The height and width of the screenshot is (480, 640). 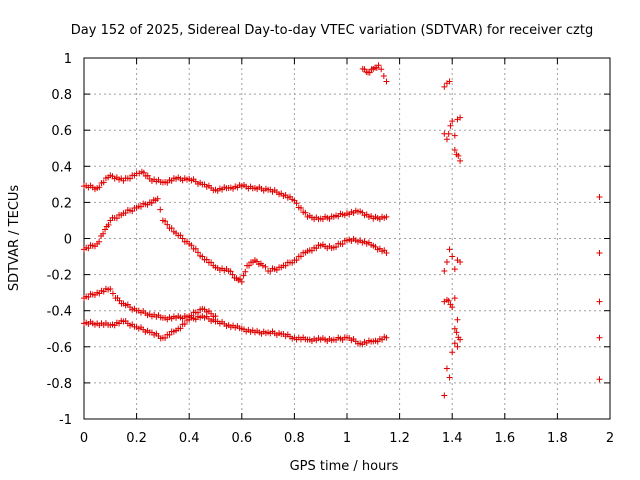 What do you see at coordinates (59, 312) in the screenshot?
I see `y-tick-label: -0.4` at bounding box center [59, 312].